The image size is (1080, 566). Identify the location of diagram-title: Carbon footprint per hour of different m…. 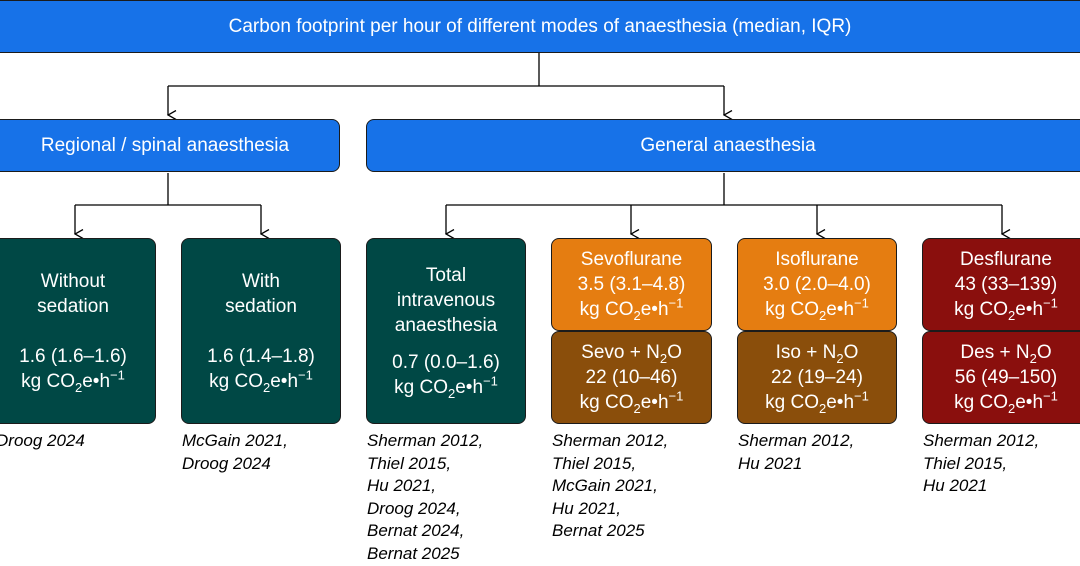
(540, 26).